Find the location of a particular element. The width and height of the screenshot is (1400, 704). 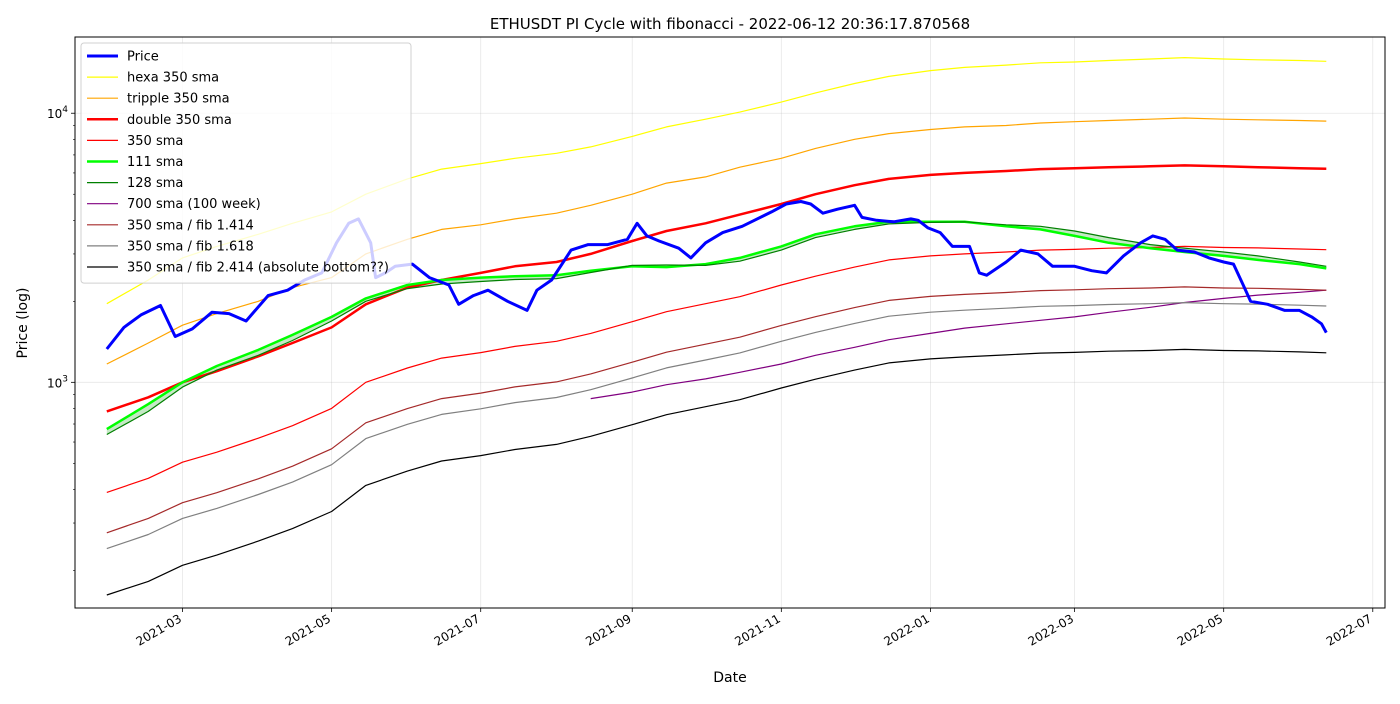

legend-box is located at coordinates (246, 163).